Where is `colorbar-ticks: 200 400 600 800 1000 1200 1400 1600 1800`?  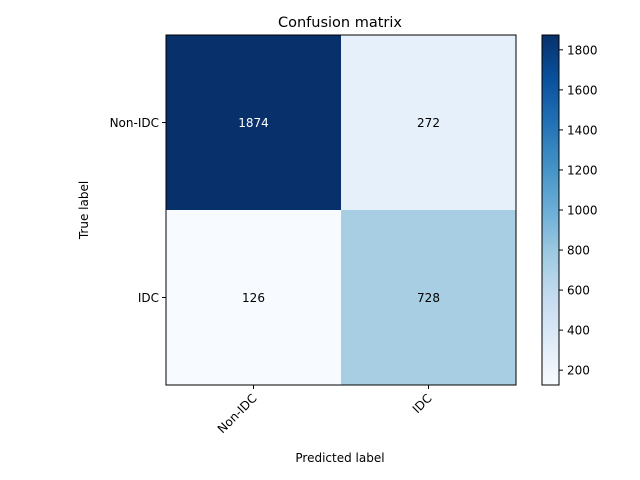 colorbar-ticks: 200 400 600 800 1000 1200 1400 1600 1800 is located at coordinates (578, 210).